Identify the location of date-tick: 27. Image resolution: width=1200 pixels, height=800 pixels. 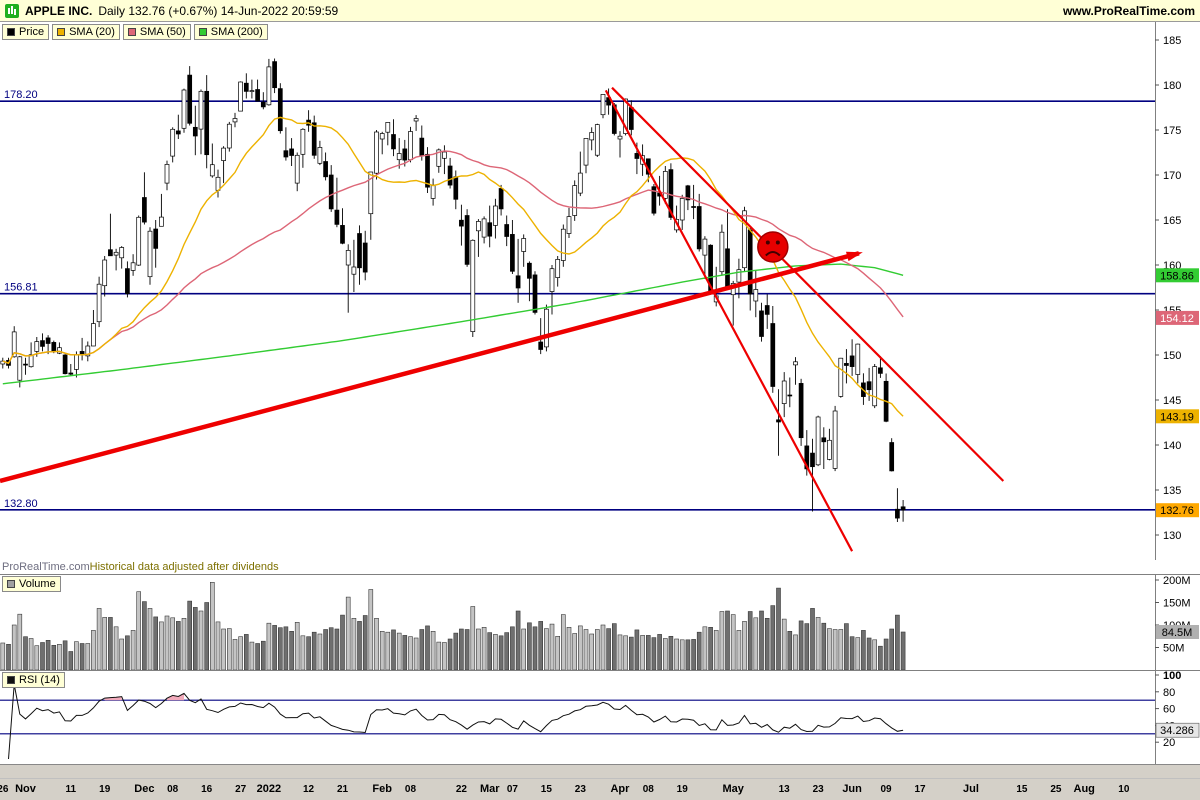
(241, 789).